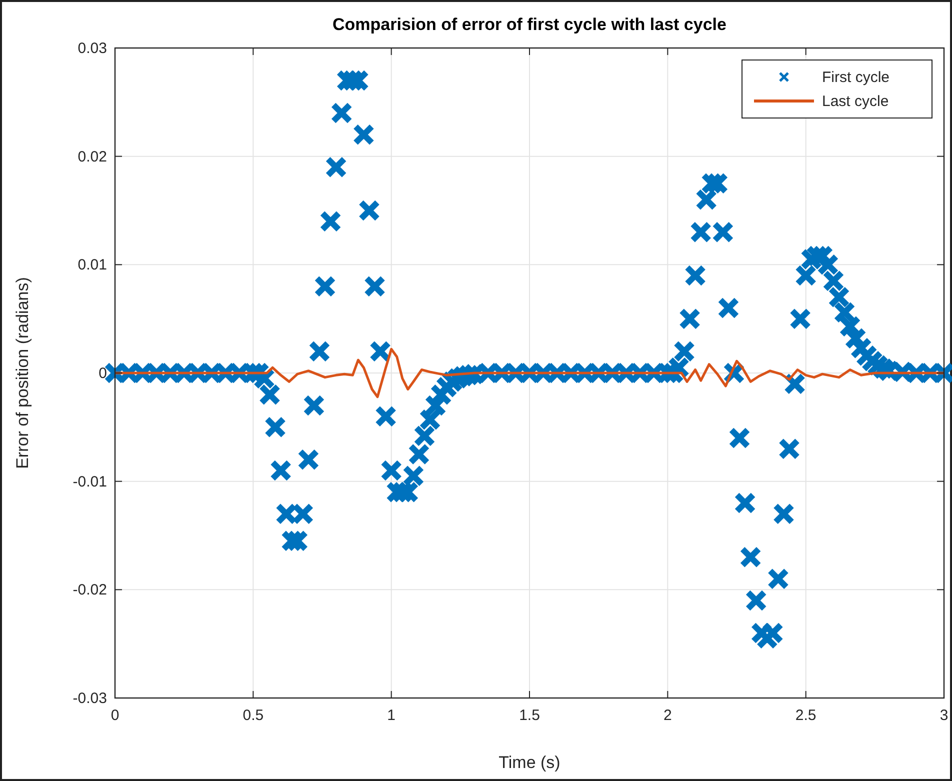 The width and height of the screenshot is (952, 781). I want to click on x-tick-label: 2, so click(667, 715).